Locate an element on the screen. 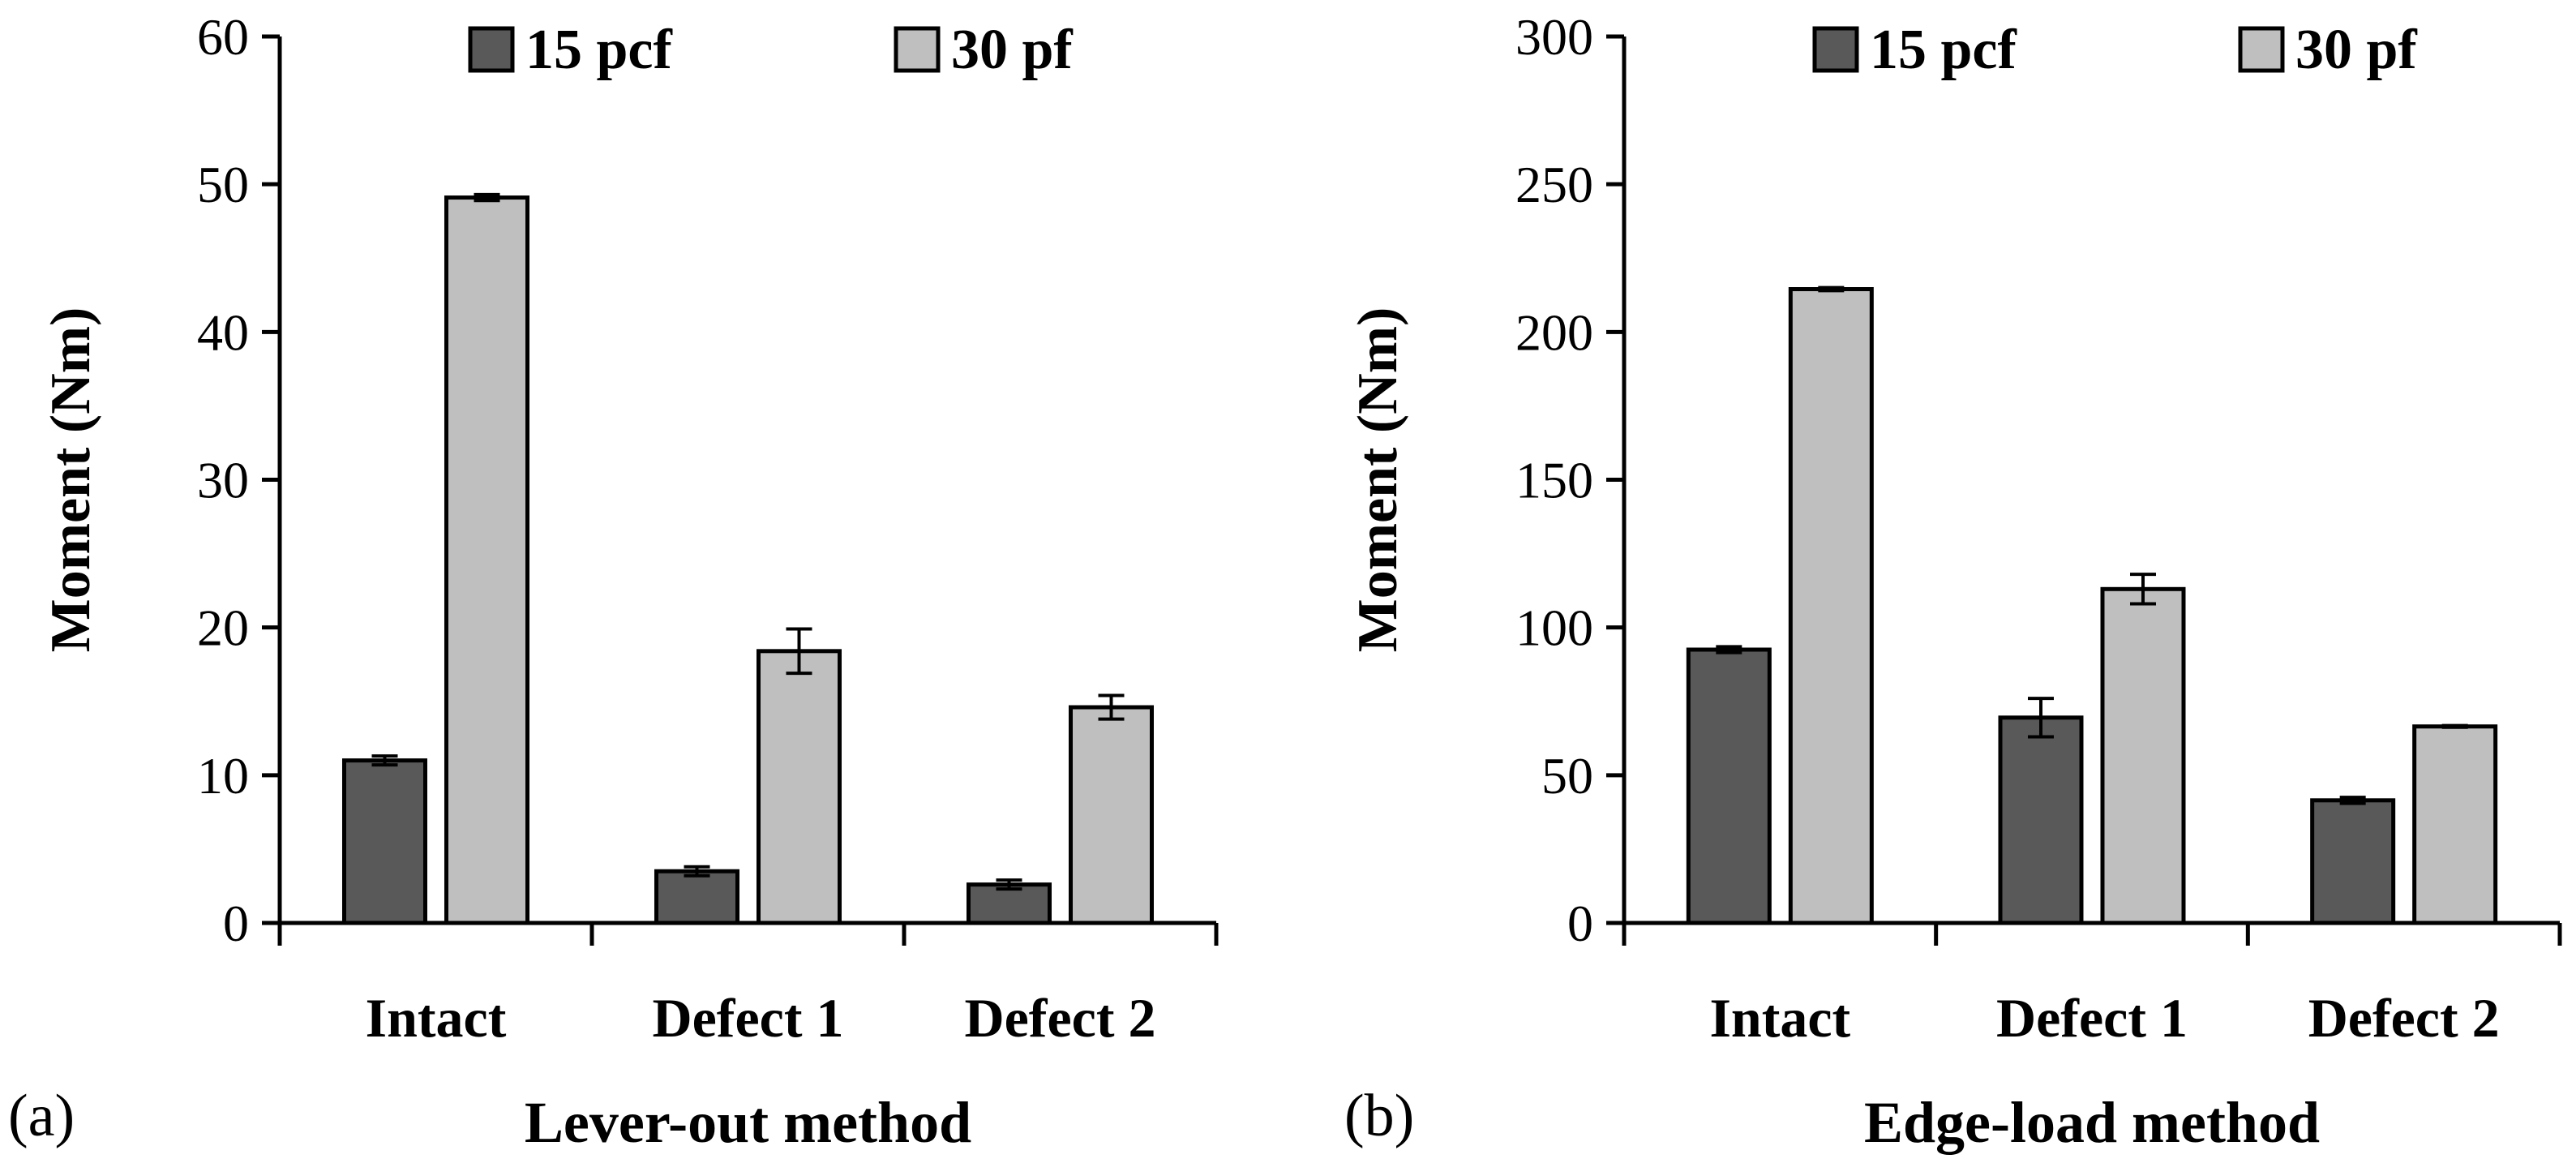 This screenshot has height=1176, width=2576. y-tick-label: 30 is located at coordinates (223, 481).